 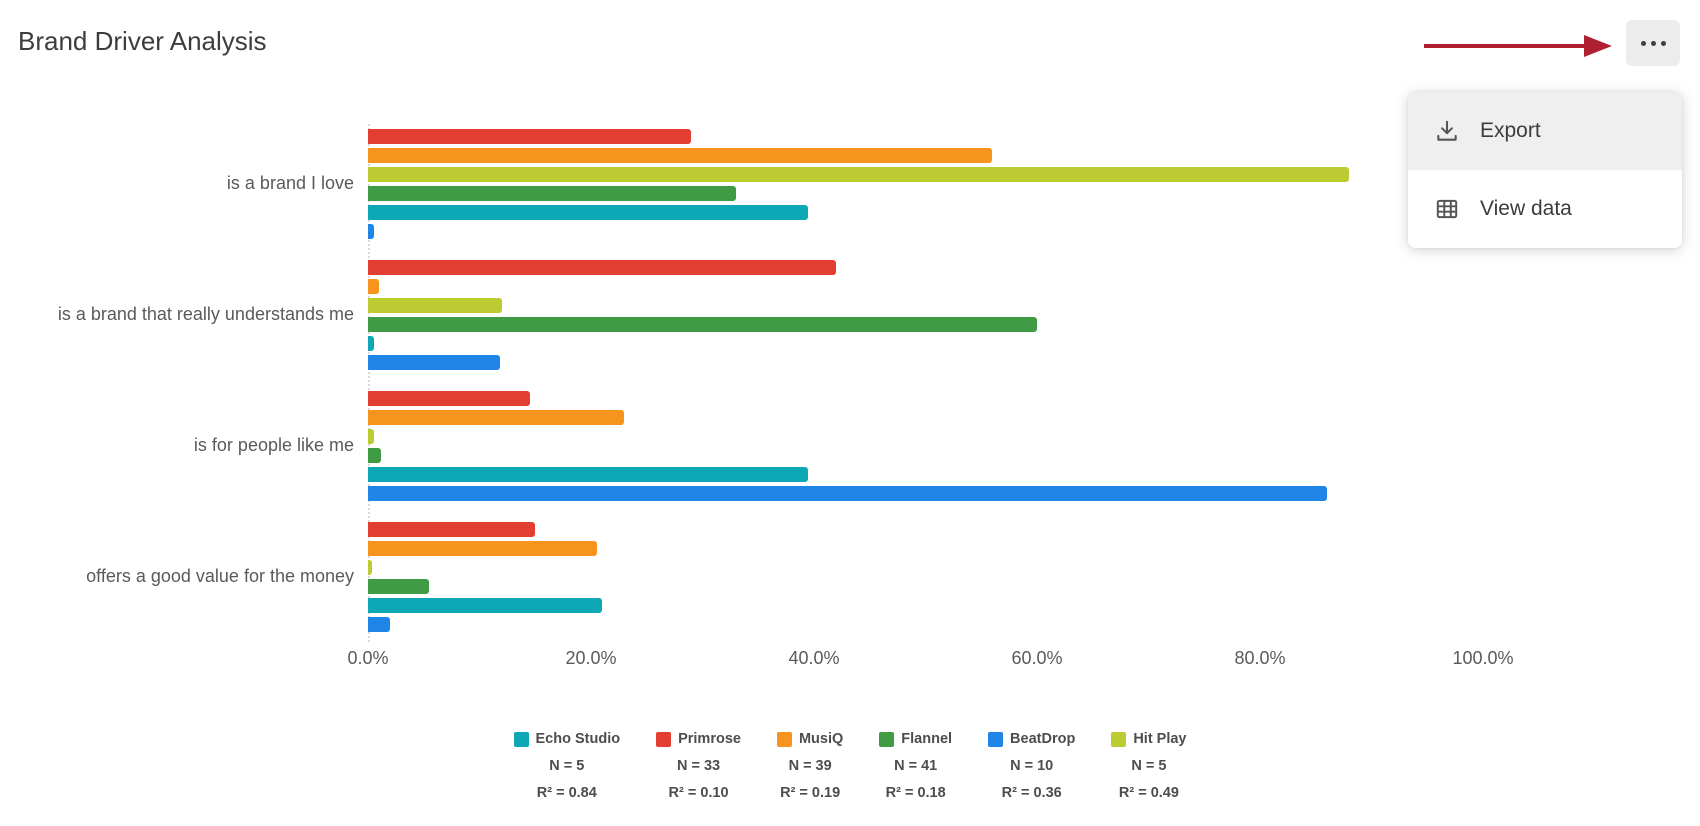 I want to click on legend-name-row: MusiQ, so click(x=810, y=739).